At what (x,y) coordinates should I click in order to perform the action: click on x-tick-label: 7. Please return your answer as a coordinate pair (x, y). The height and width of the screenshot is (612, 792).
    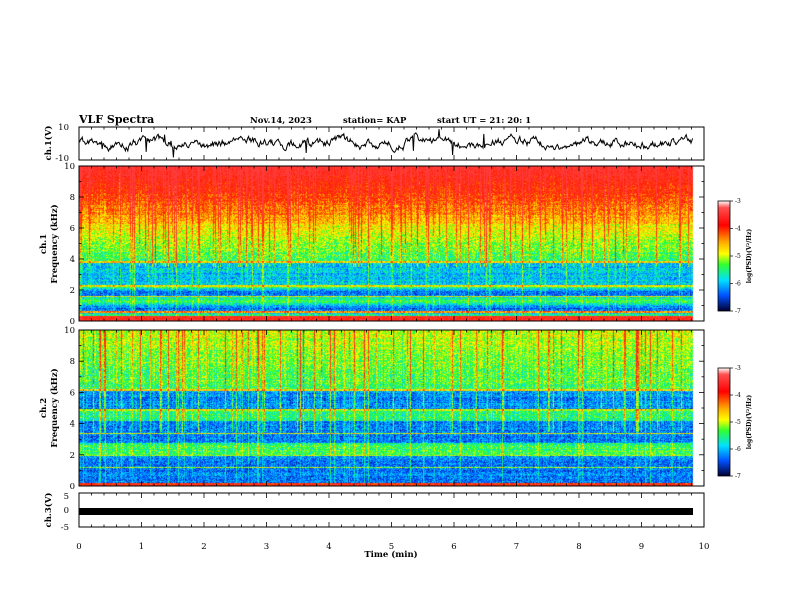
    Looking at the image, I should click on (516, 547).